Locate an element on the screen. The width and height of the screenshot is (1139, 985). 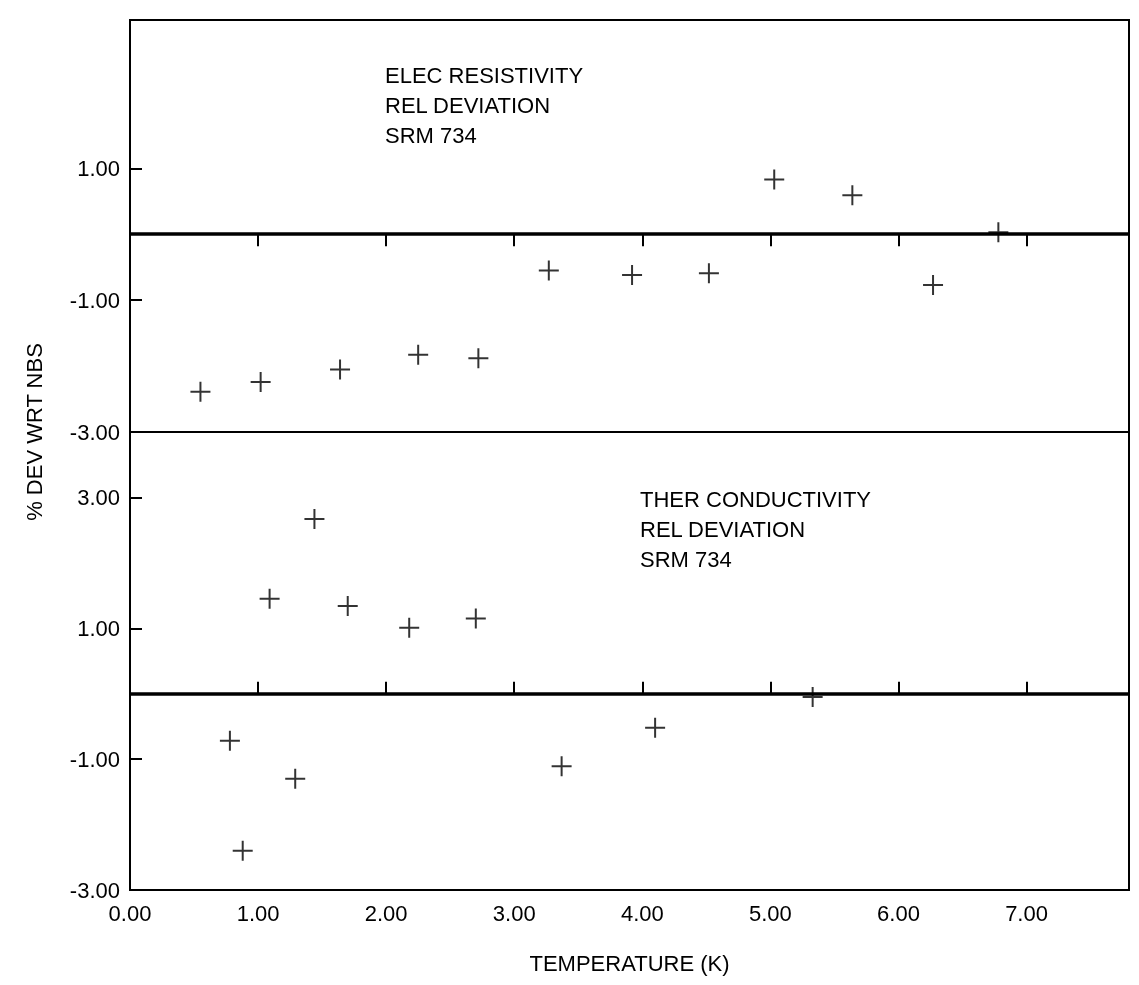
x-axis-title: TEMPERATURE (K) is located at coordinates (629, 963).